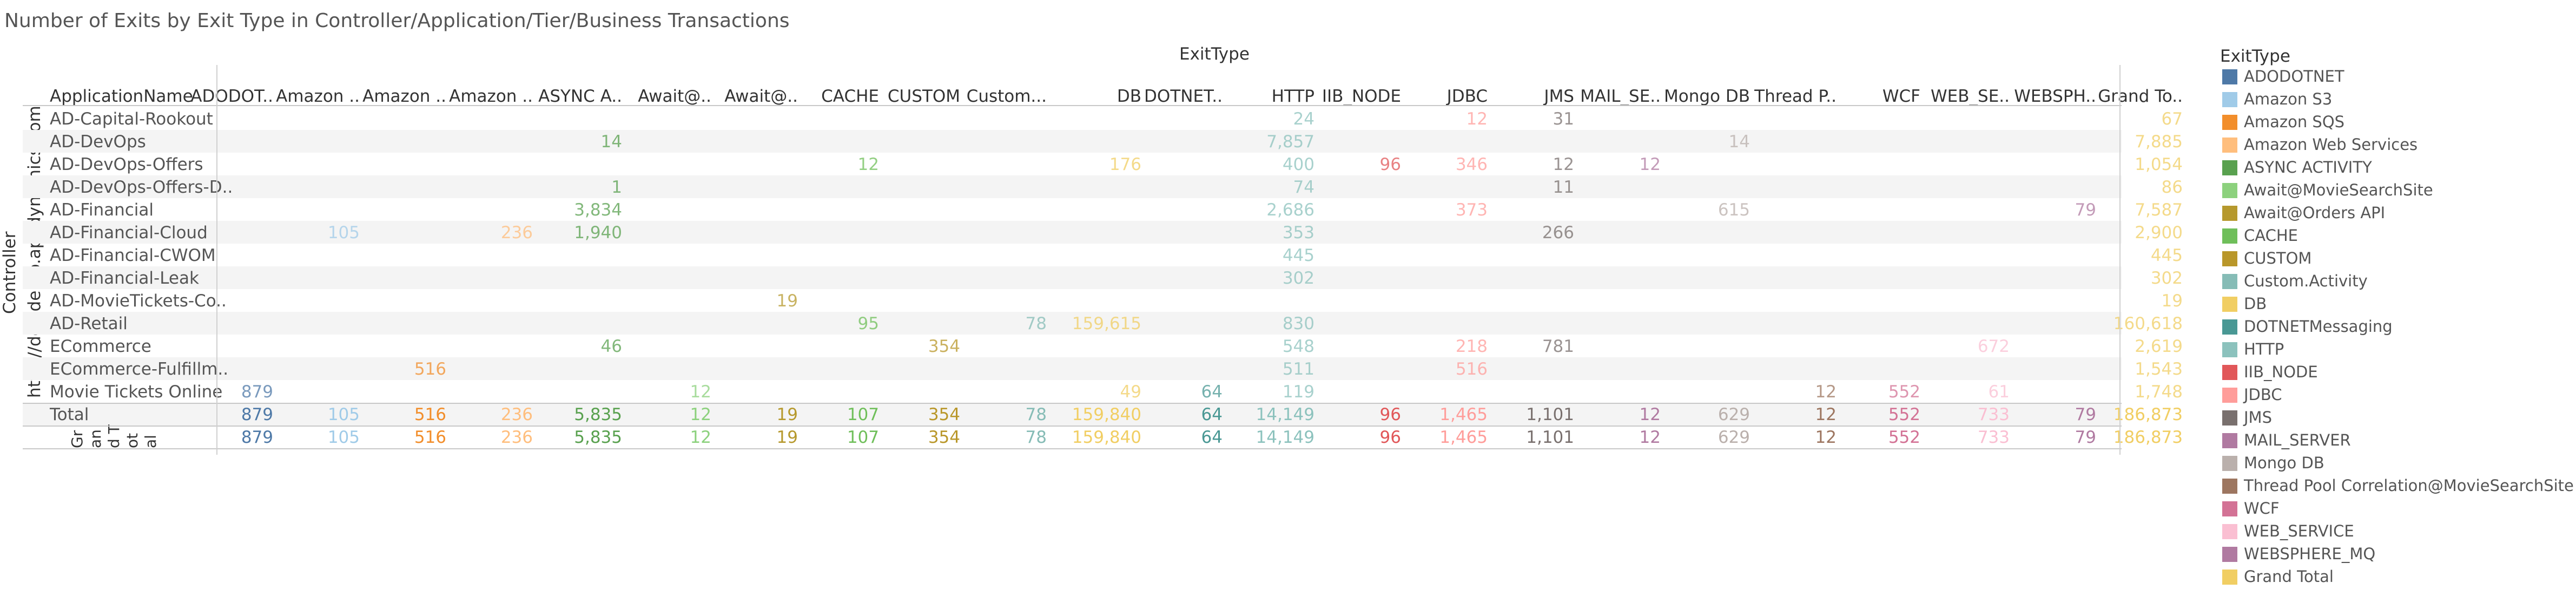 The image size is (2576, 589). Describe the element at coordinates (1463, 437) in the screenshot. I see `grand-total-cell: 1,465` at that location.